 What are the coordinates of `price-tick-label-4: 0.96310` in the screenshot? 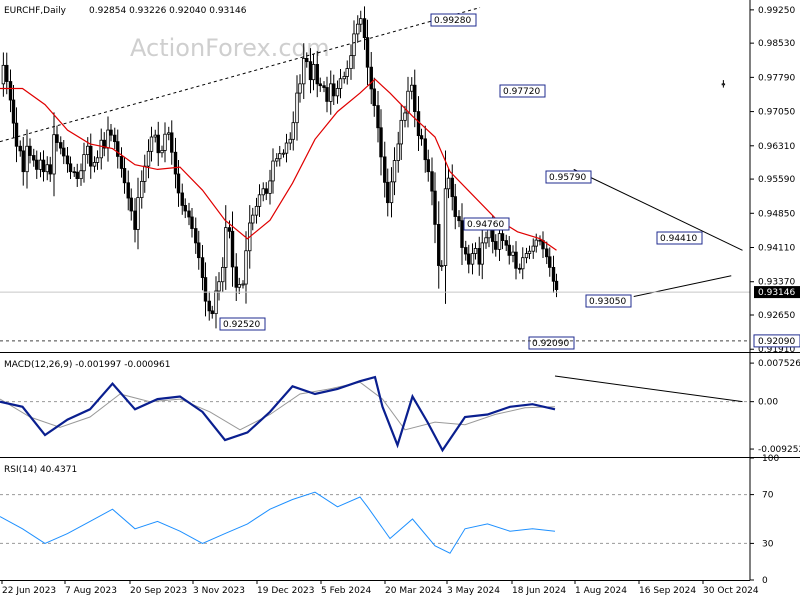 It's located at (776, 147).